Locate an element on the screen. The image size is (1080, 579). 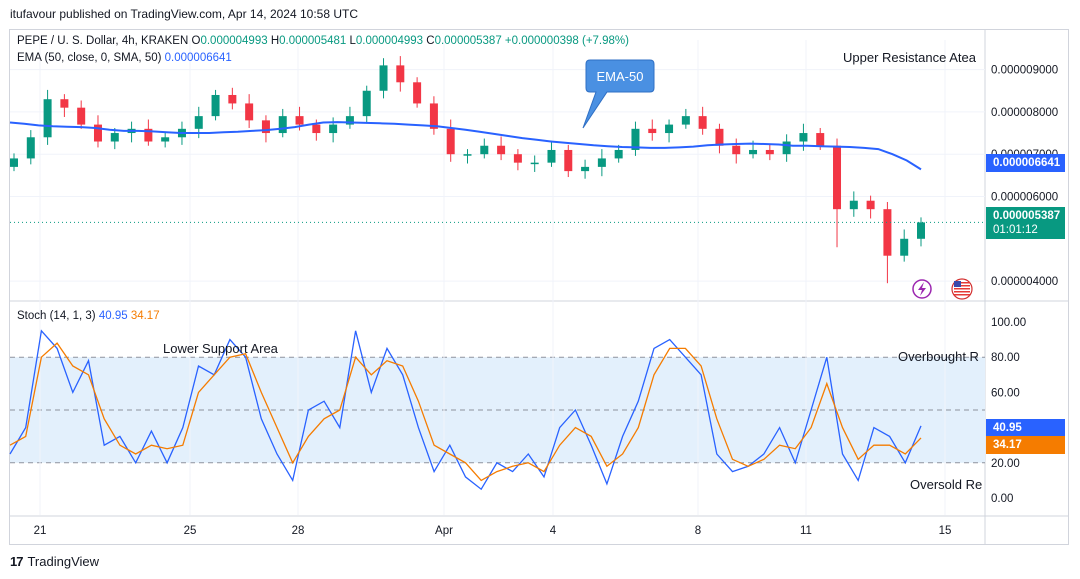
time-tick-label: 11 is located at coordinates (806, 531).